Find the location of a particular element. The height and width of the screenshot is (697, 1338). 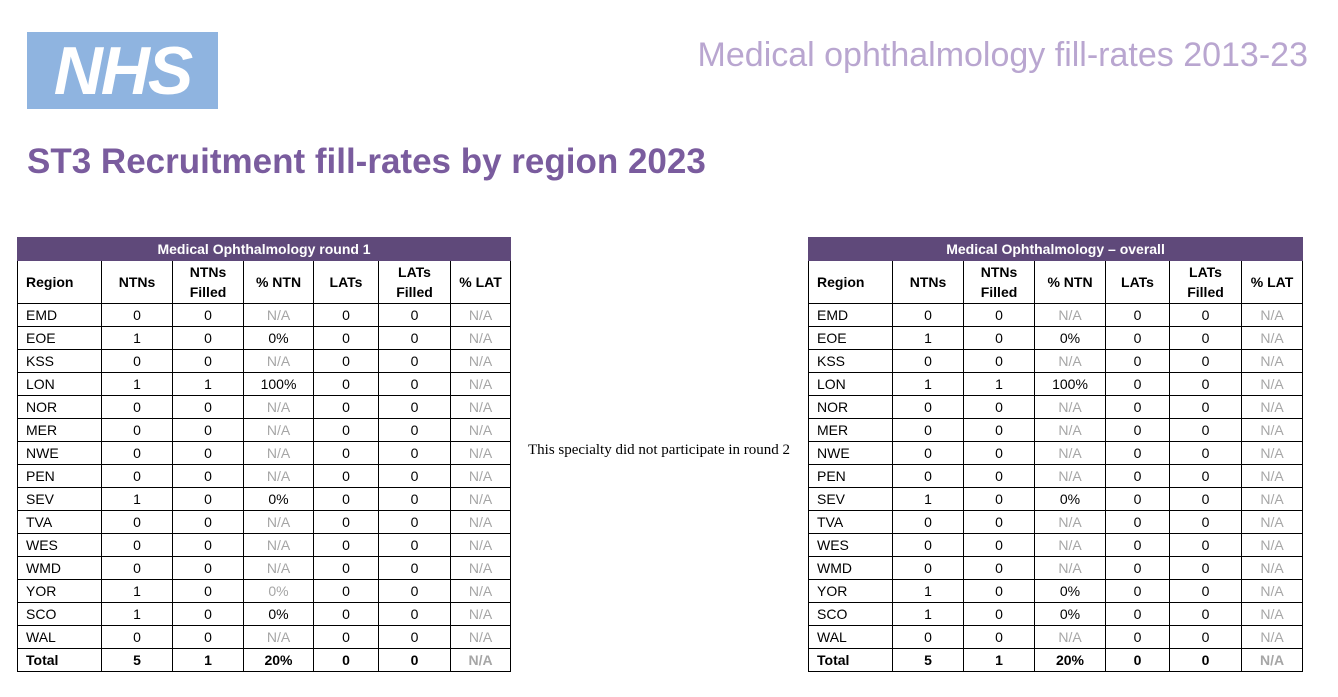

region-cell: PEN is located at coordinates (850, 476).